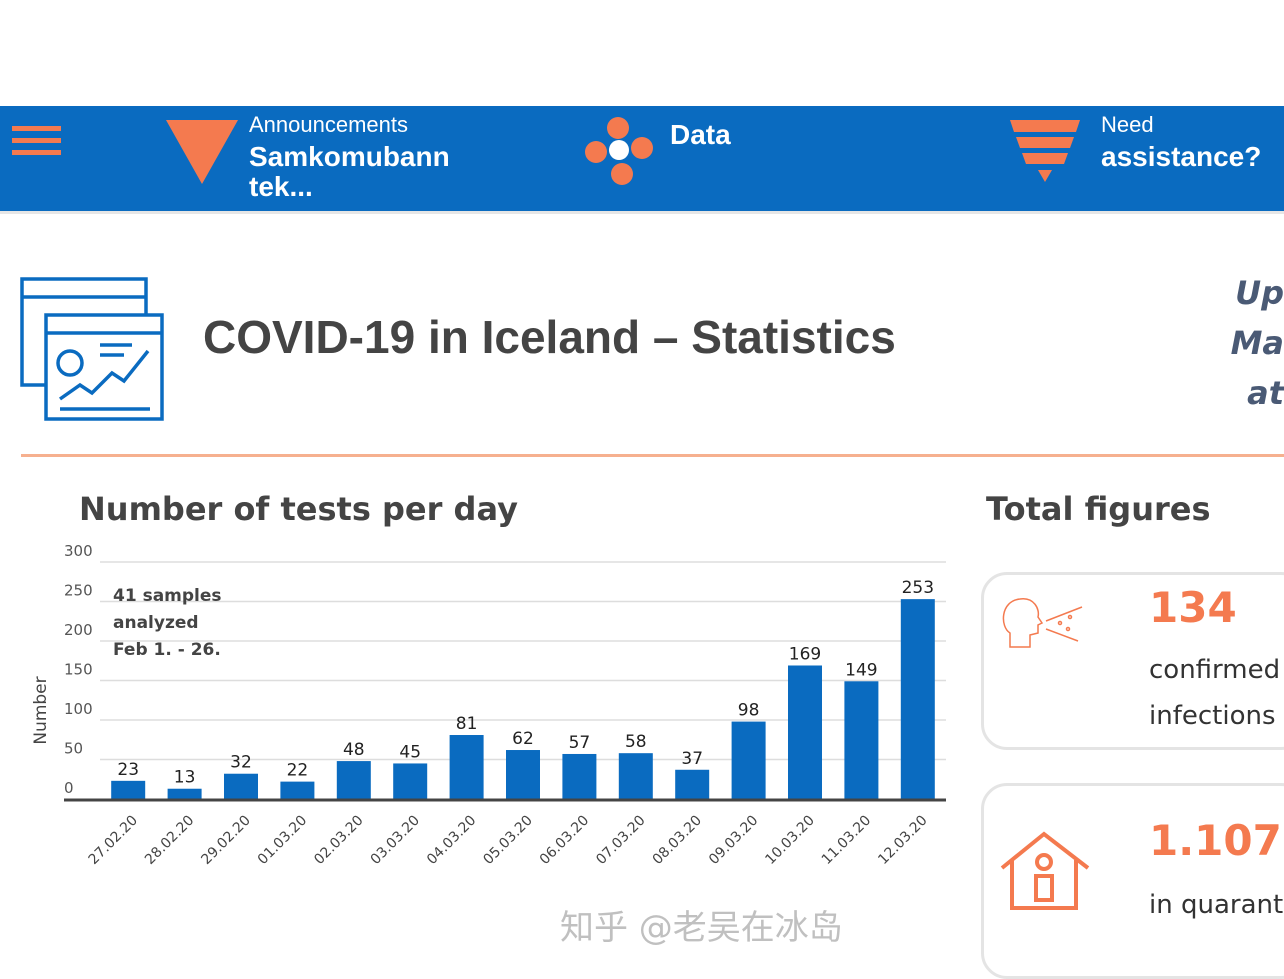 This screenshot has height=979, width=1284. I want to click on updated-line: Ma, so click(1257, 343).